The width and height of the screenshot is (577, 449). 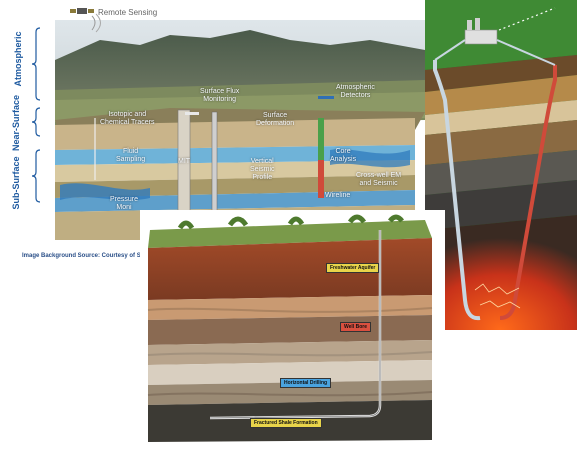 I want to click on power-plant-icon, so click(x=481, y=31).